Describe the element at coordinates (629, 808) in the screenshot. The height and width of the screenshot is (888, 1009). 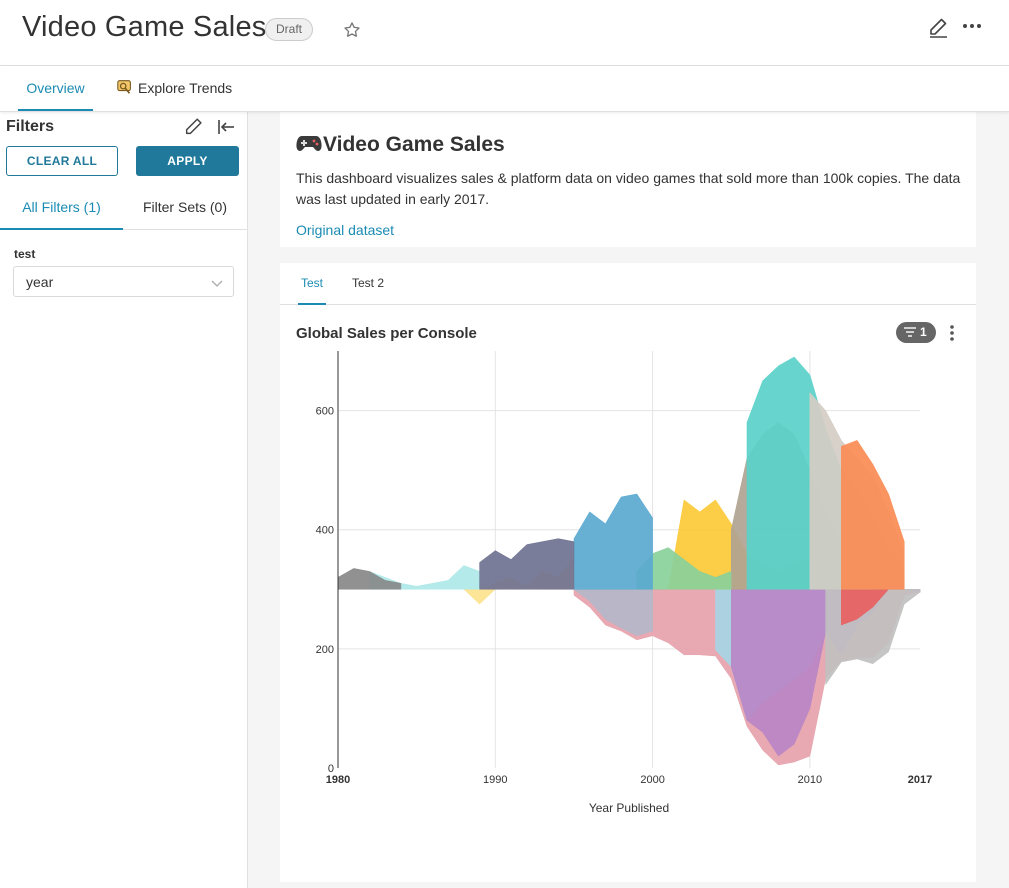
I see `x-axis-label: Year Published` at that location.